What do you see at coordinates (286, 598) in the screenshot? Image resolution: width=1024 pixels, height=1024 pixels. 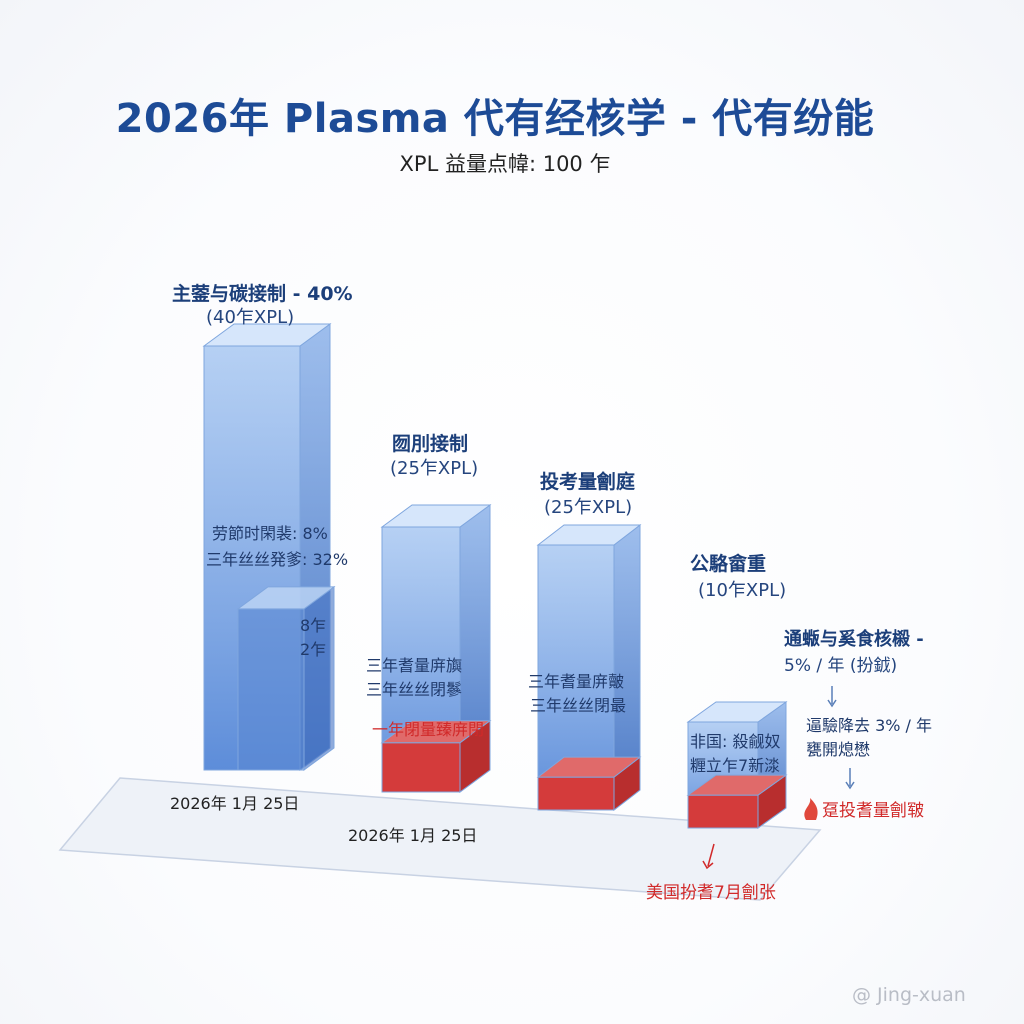 I see `sub-bar-top` at bounding box center [286, 598].